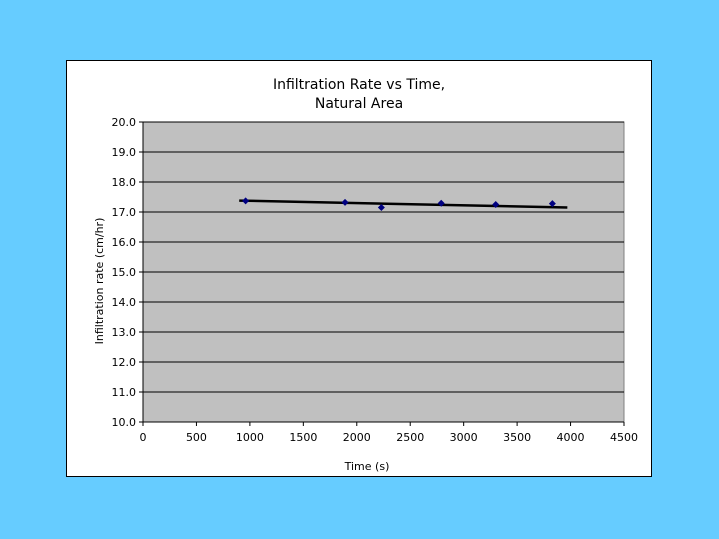  Describe the element at coordinates (389, 432) in the screenshot. I see `x-axis-ticks: 0 500 1000 1500 2000 2500 3000 3500 4000 4500` at that location.